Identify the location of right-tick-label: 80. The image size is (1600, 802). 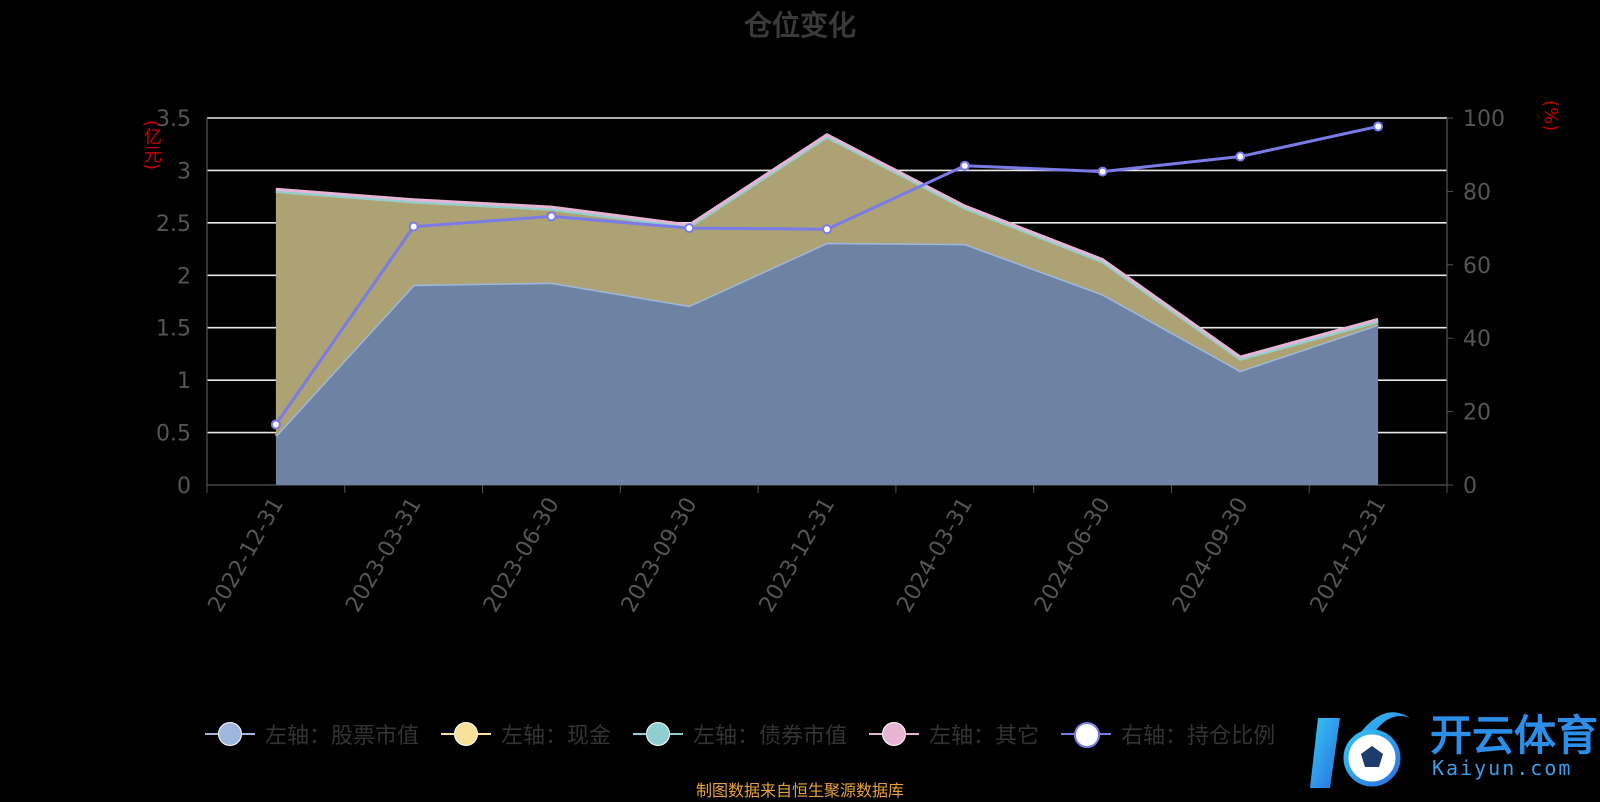
(1477, 192).